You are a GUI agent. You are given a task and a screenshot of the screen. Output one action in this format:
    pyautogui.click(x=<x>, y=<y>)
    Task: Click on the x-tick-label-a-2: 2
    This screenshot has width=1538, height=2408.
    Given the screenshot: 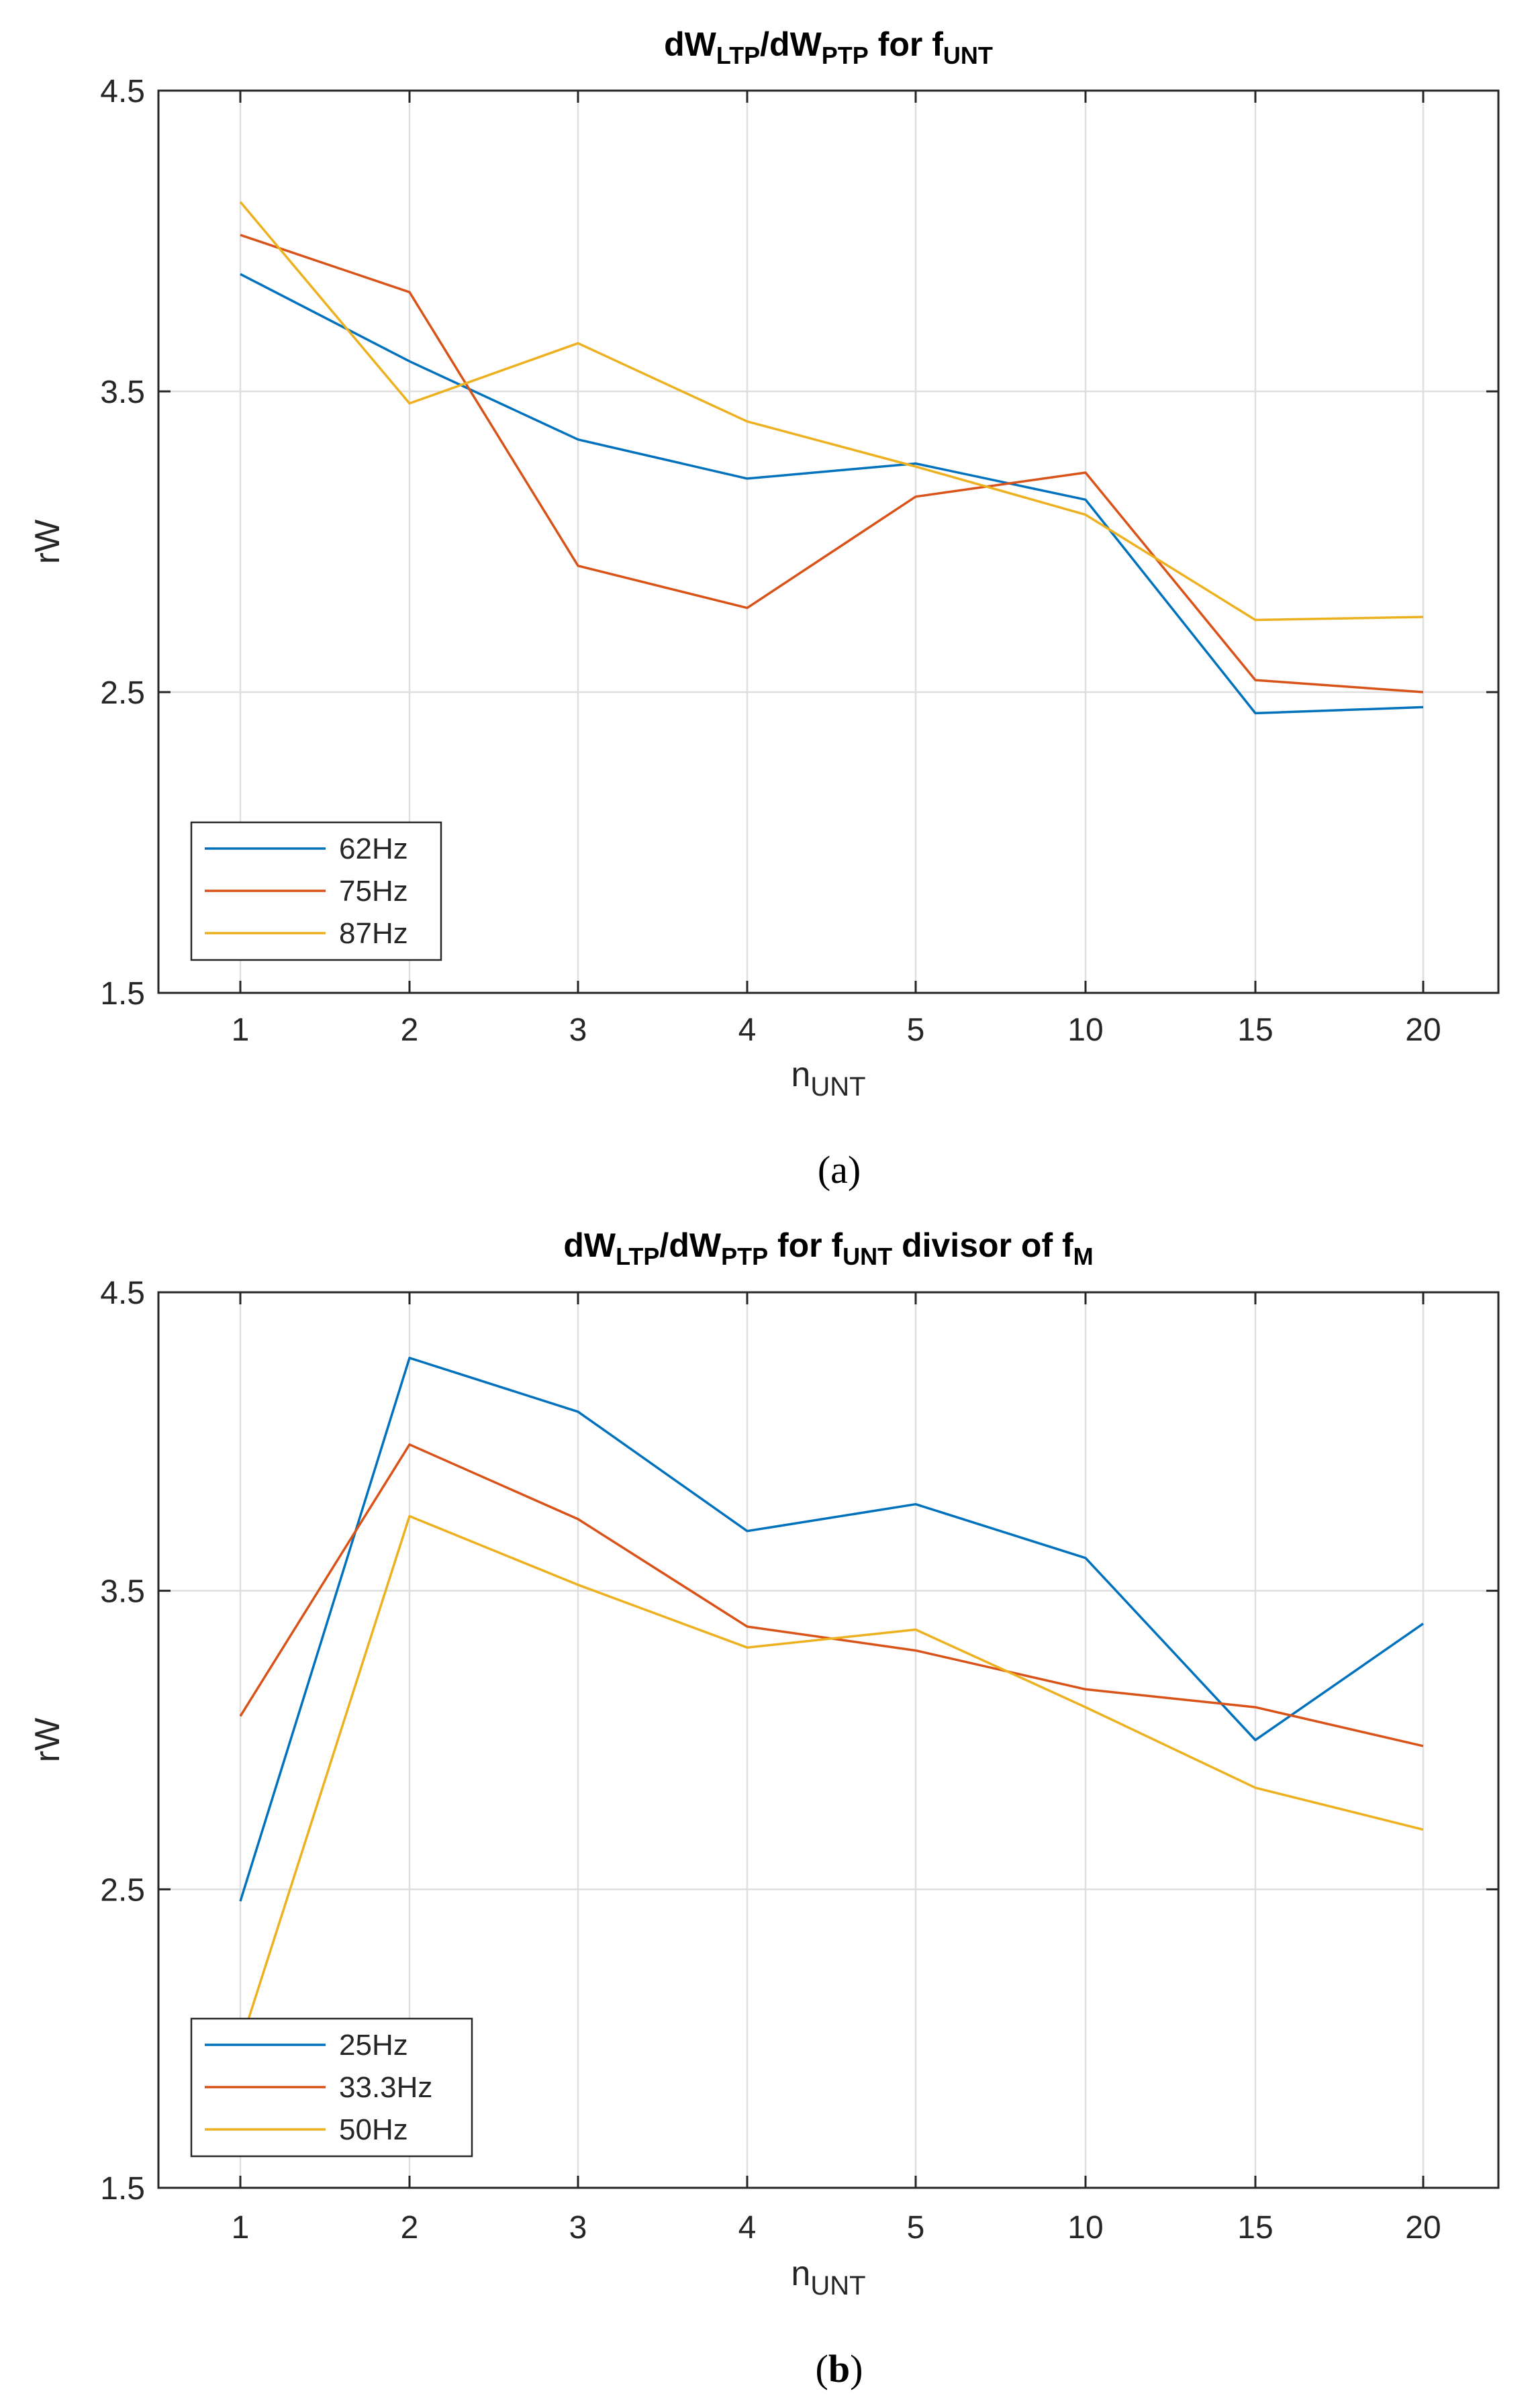 What is the action you would take?
    pyautogui.click(x=410, y=1030)
    